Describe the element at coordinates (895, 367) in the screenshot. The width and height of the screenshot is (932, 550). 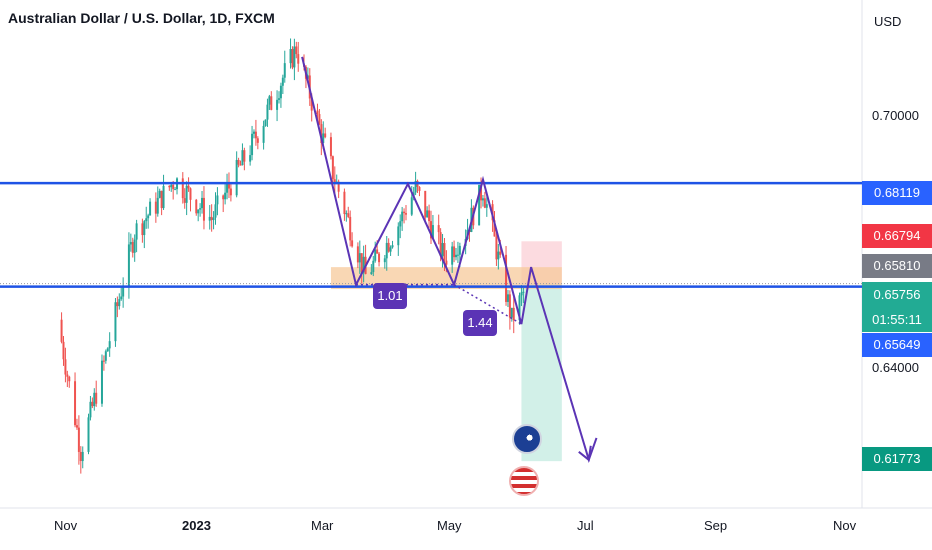
I see `y-tick-label: 0.64000` at that location.